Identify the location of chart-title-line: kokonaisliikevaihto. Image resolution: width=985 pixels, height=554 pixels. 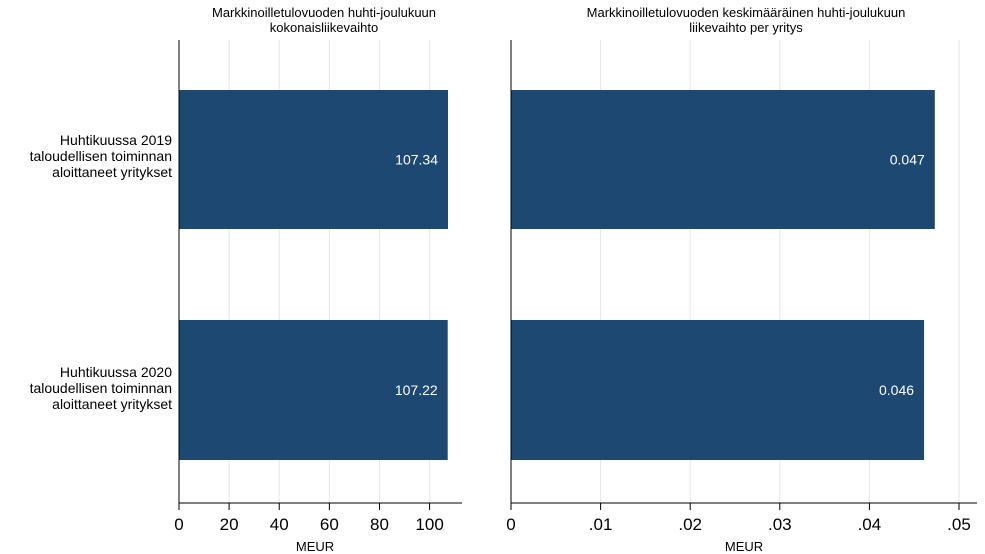
(324, 27).